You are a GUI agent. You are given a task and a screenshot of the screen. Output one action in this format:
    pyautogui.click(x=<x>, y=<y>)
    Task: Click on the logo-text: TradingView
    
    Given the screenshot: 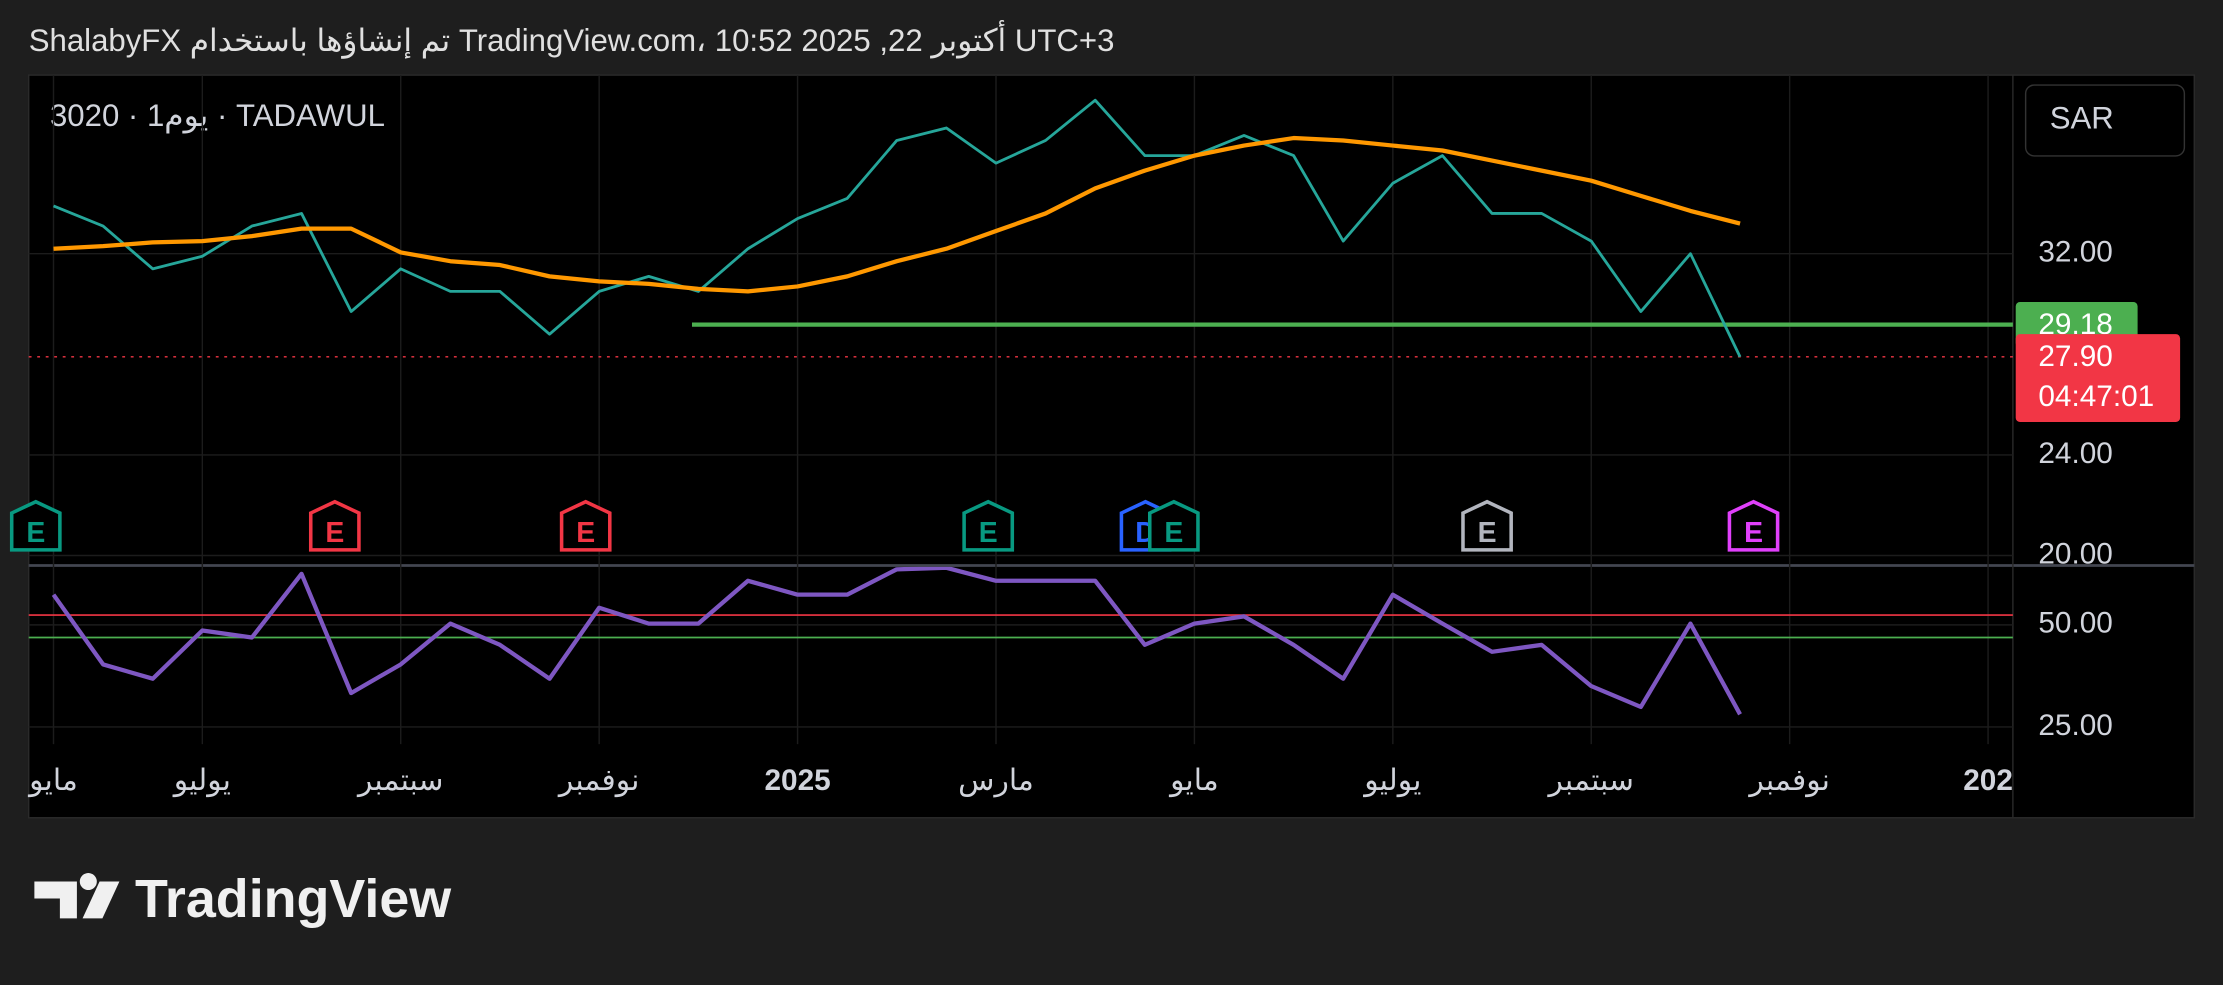 What is the action you would take?
    pyautogui.click(x=293, y=899)
    